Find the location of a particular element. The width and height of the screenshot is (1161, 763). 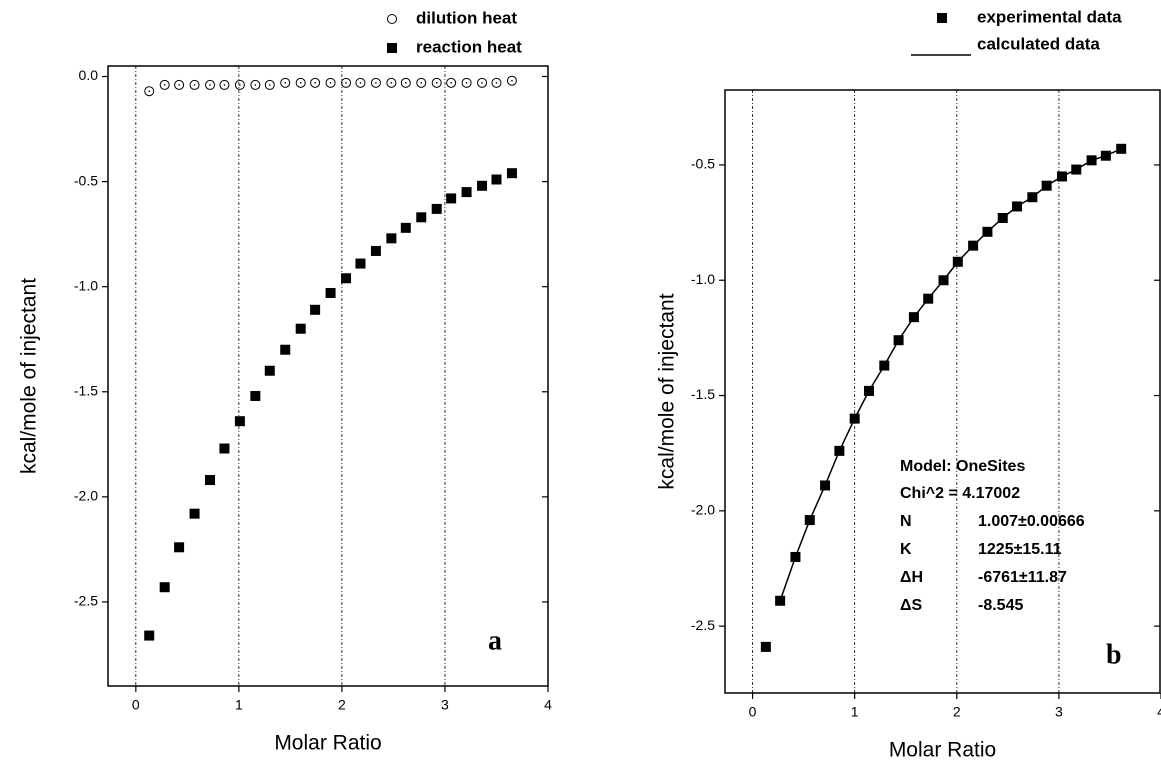

fit-chi: Chi^2 = 4.17002 is located at coordinates (960, 493).